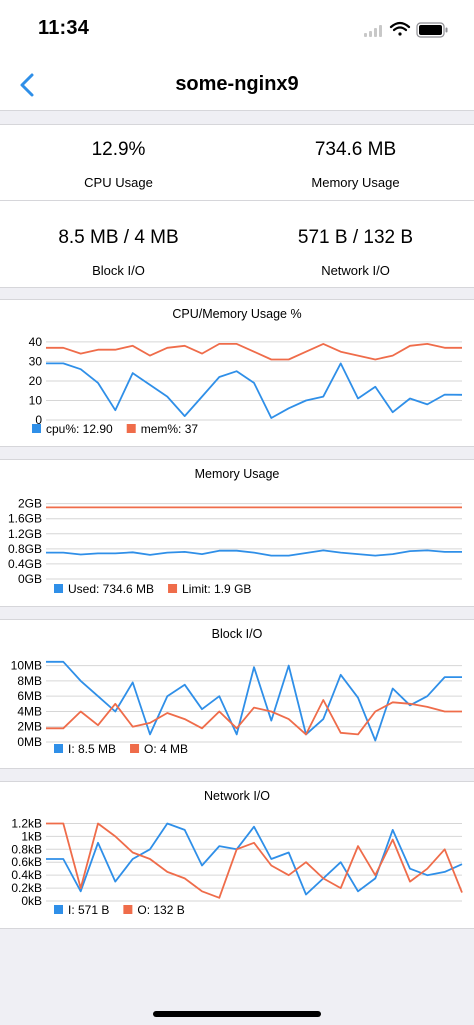  Describe the element at coordinates (25, 549) in the screenshot. I see `y-tick-label: 0.8GB` at that location.